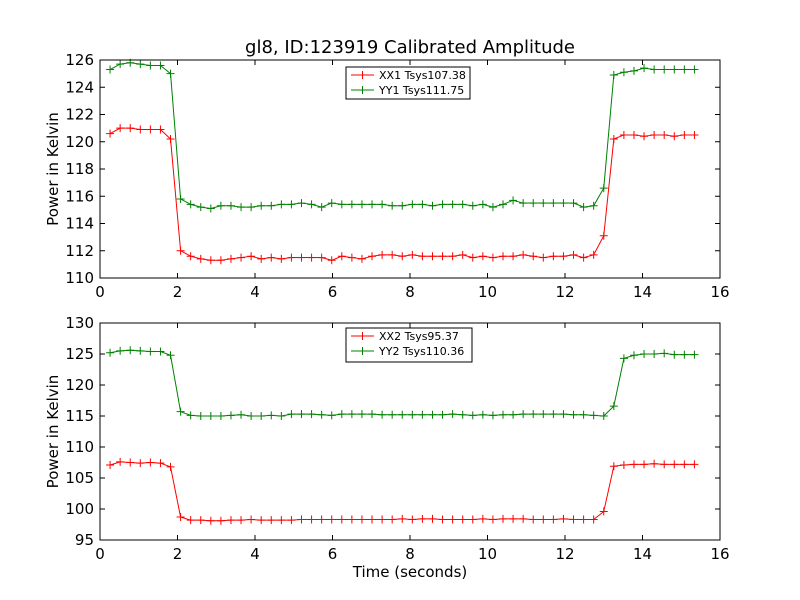 This screenshot has width=800, height=600. I want to click on y-tick-label: 112, so click(79, 251).